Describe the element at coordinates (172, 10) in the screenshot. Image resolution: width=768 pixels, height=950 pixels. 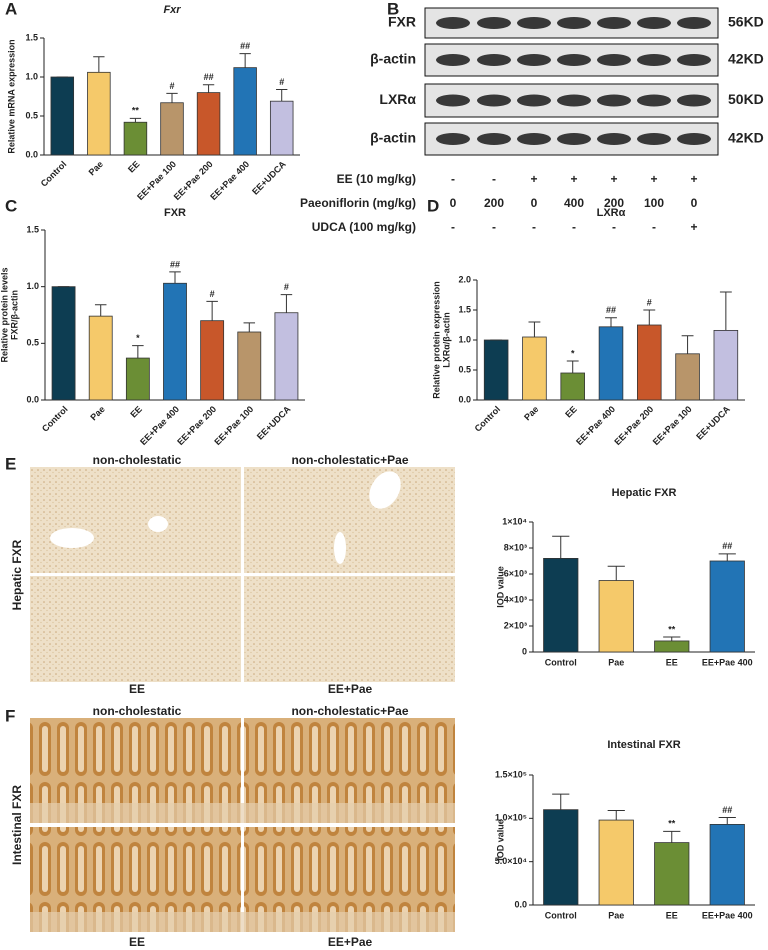
I see `chart-title: Fxr` at that location.